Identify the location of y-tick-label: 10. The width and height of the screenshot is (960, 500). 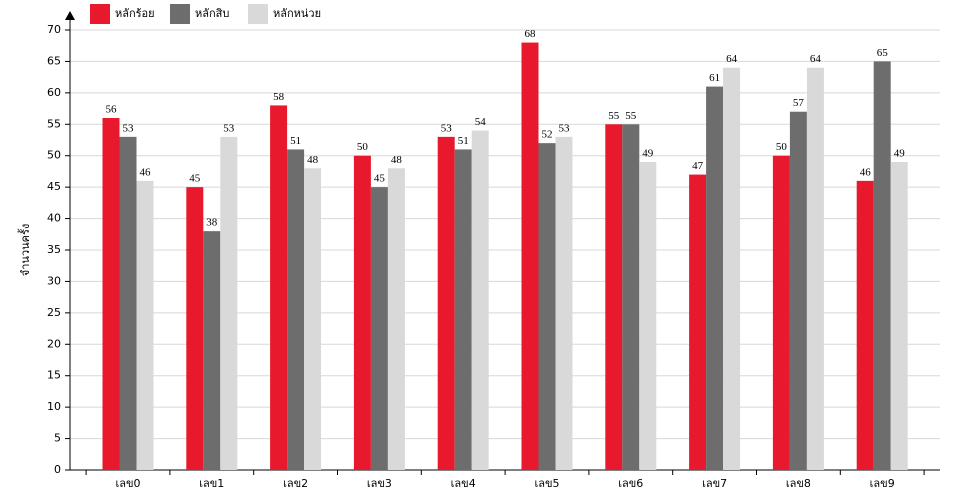
(54, 406).